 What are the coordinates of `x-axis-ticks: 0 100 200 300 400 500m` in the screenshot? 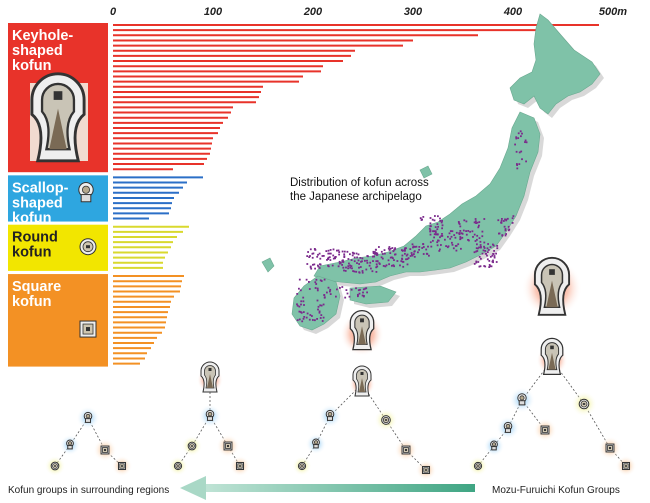 It's located at (368, 12).